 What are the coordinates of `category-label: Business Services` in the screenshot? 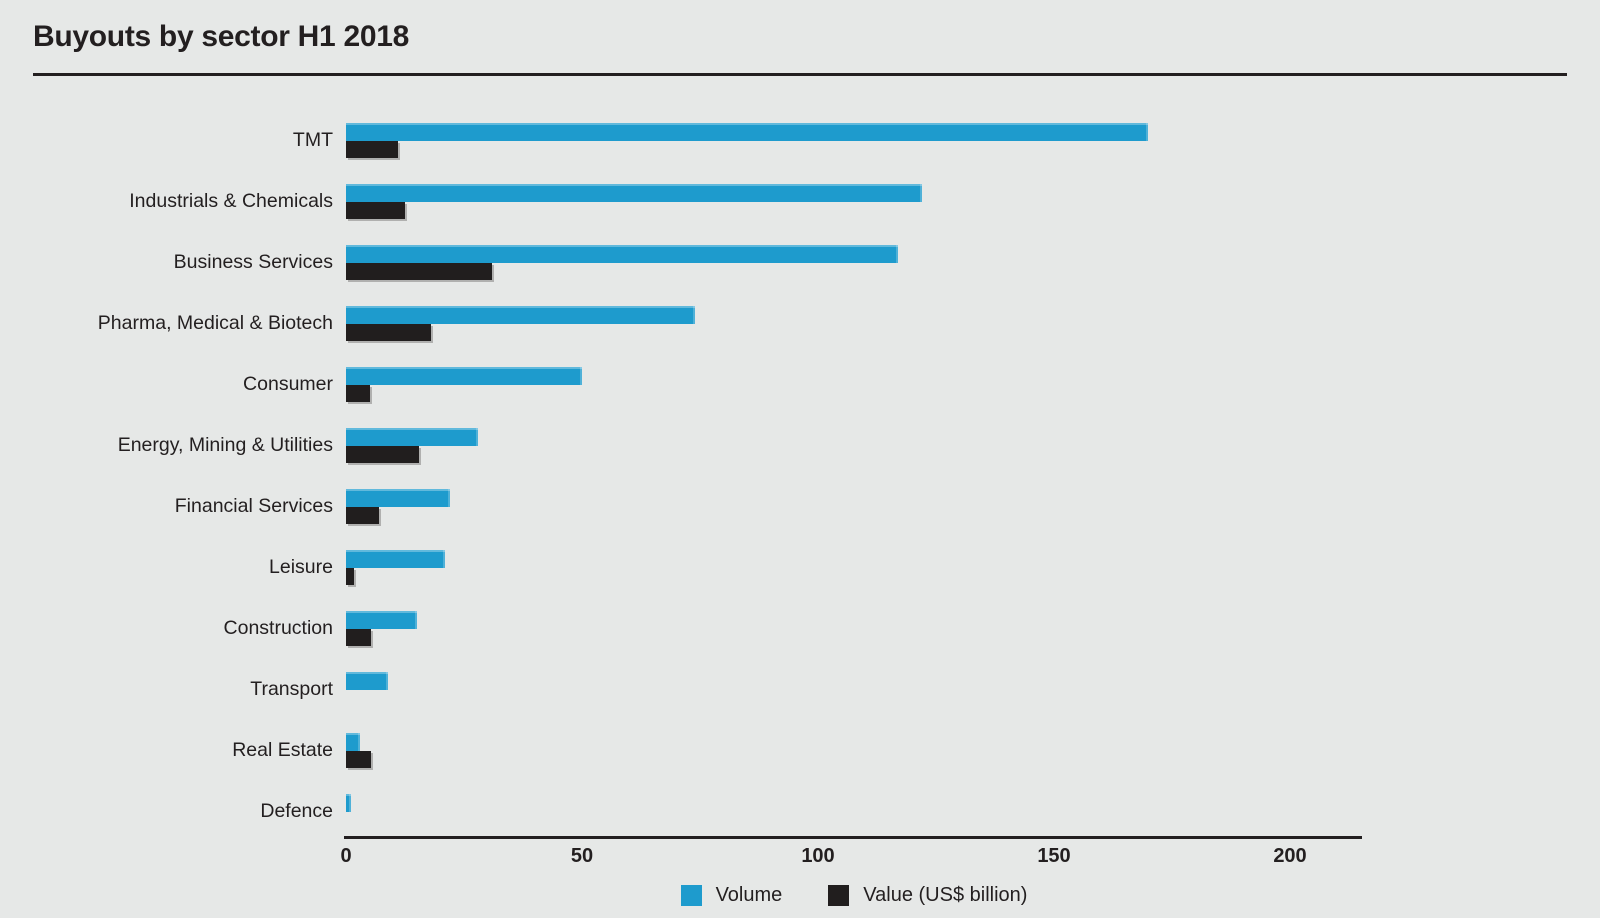 It's located at (253, 262).